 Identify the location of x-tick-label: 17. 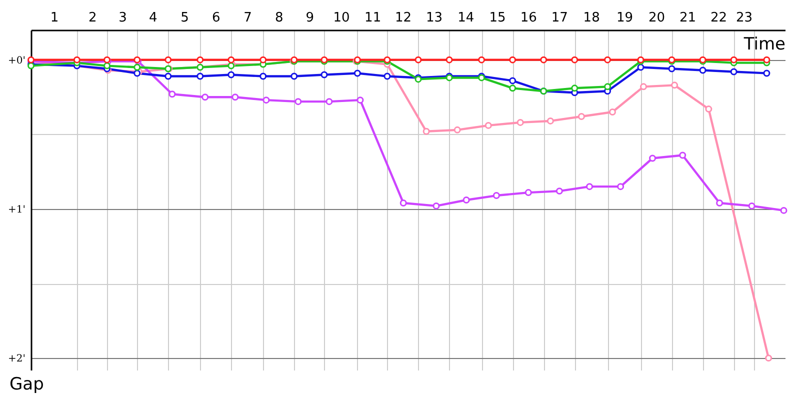
(559, 18).